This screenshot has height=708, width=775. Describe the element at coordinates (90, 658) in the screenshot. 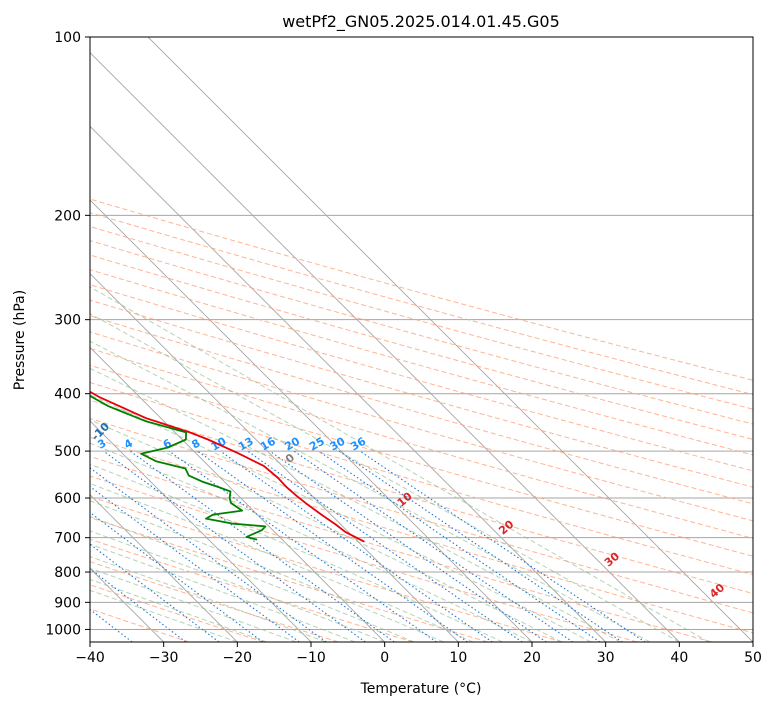

I see `x-tick-label: −40` at that location.